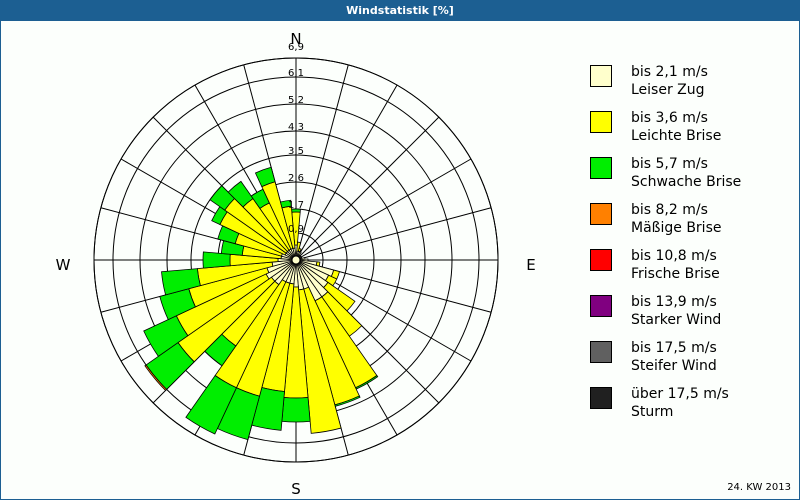  I want to click on ring-label: 4,3, so click(296, 127).